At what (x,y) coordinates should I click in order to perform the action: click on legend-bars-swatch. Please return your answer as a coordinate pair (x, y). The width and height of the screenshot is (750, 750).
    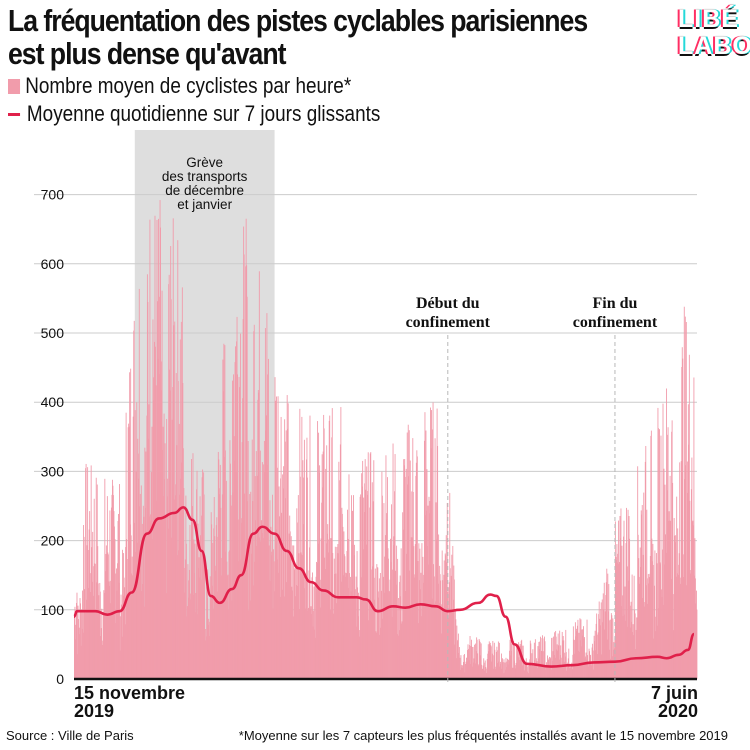
    Looking at the image, I should click on (14, 86).